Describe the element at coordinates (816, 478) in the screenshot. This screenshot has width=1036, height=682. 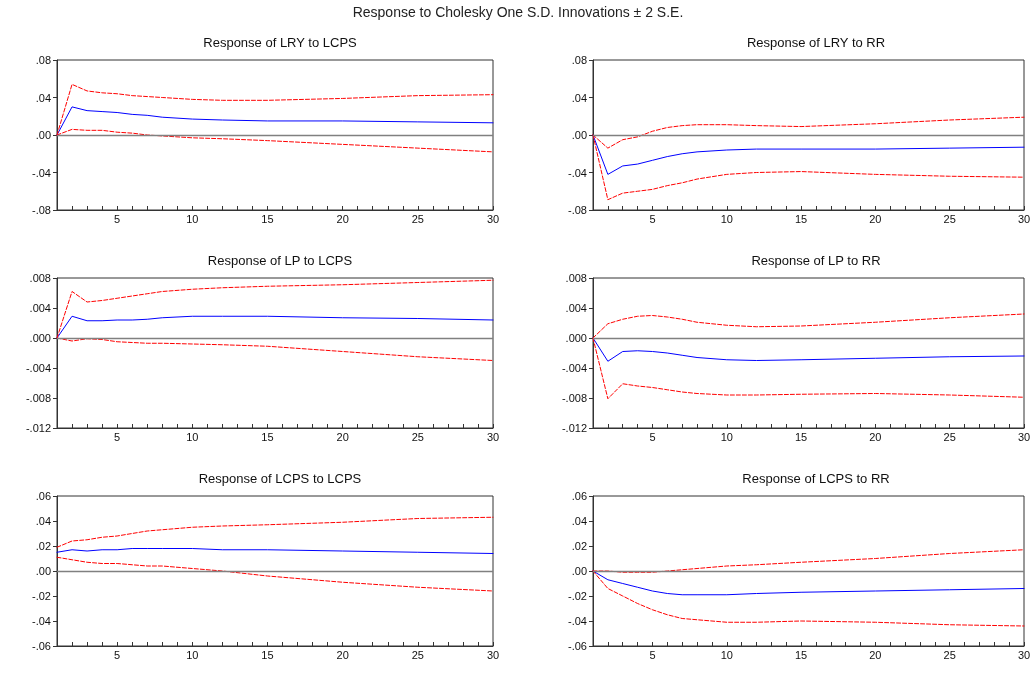
I see `chart-title: Response of LCPS to RR` at that location.